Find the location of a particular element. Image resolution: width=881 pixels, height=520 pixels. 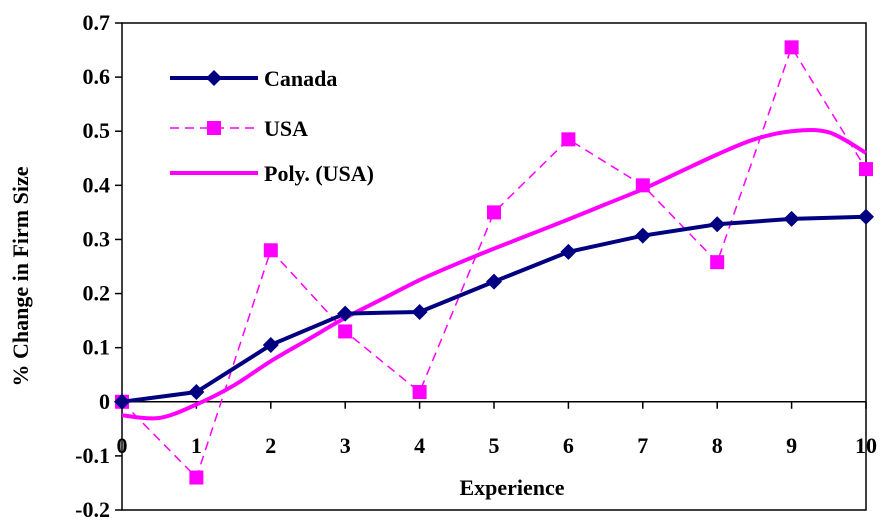

legend-usa-label: USA is located at coordinates (286, 128).